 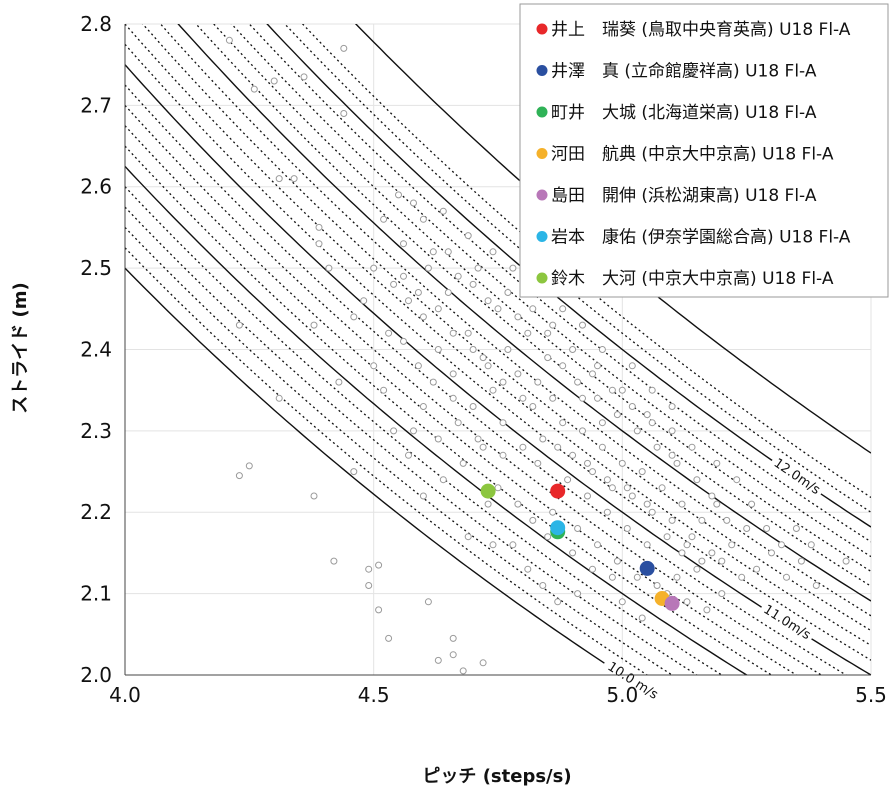 I want to click on speed-label: 12.0m/s, so click(x=797, y=477).